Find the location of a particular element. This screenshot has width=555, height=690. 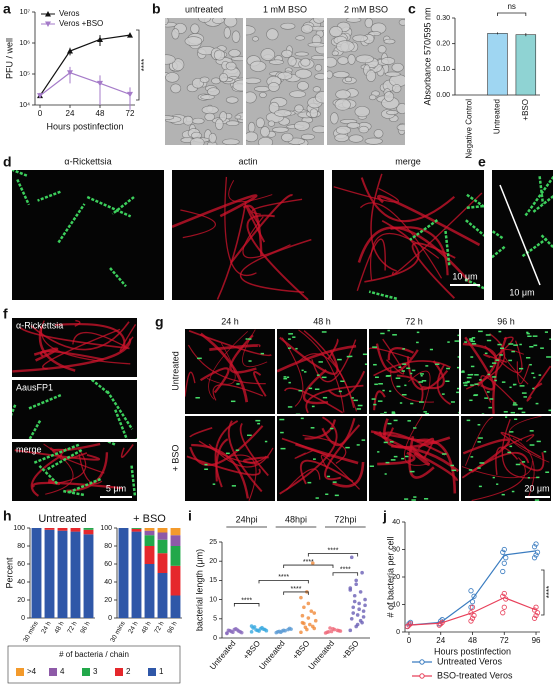

y-tick-label: 0.20 is located at coordinates (443, 44).